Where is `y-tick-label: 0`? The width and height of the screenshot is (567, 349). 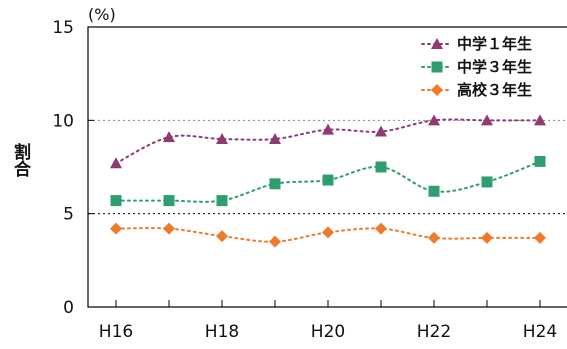
y-tick-label: 0 is located at coordinates (68, 308).